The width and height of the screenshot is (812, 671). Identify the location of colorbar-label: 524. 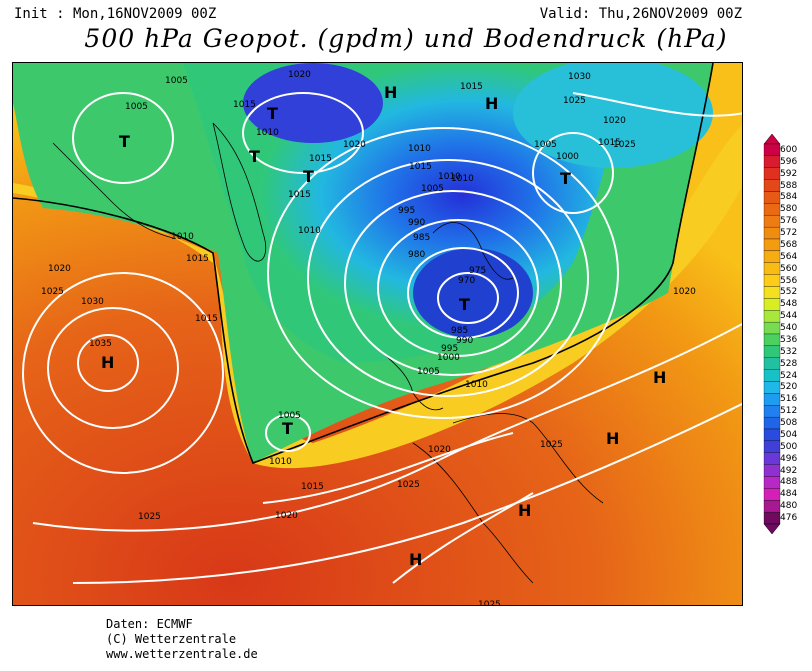
(789, 375).